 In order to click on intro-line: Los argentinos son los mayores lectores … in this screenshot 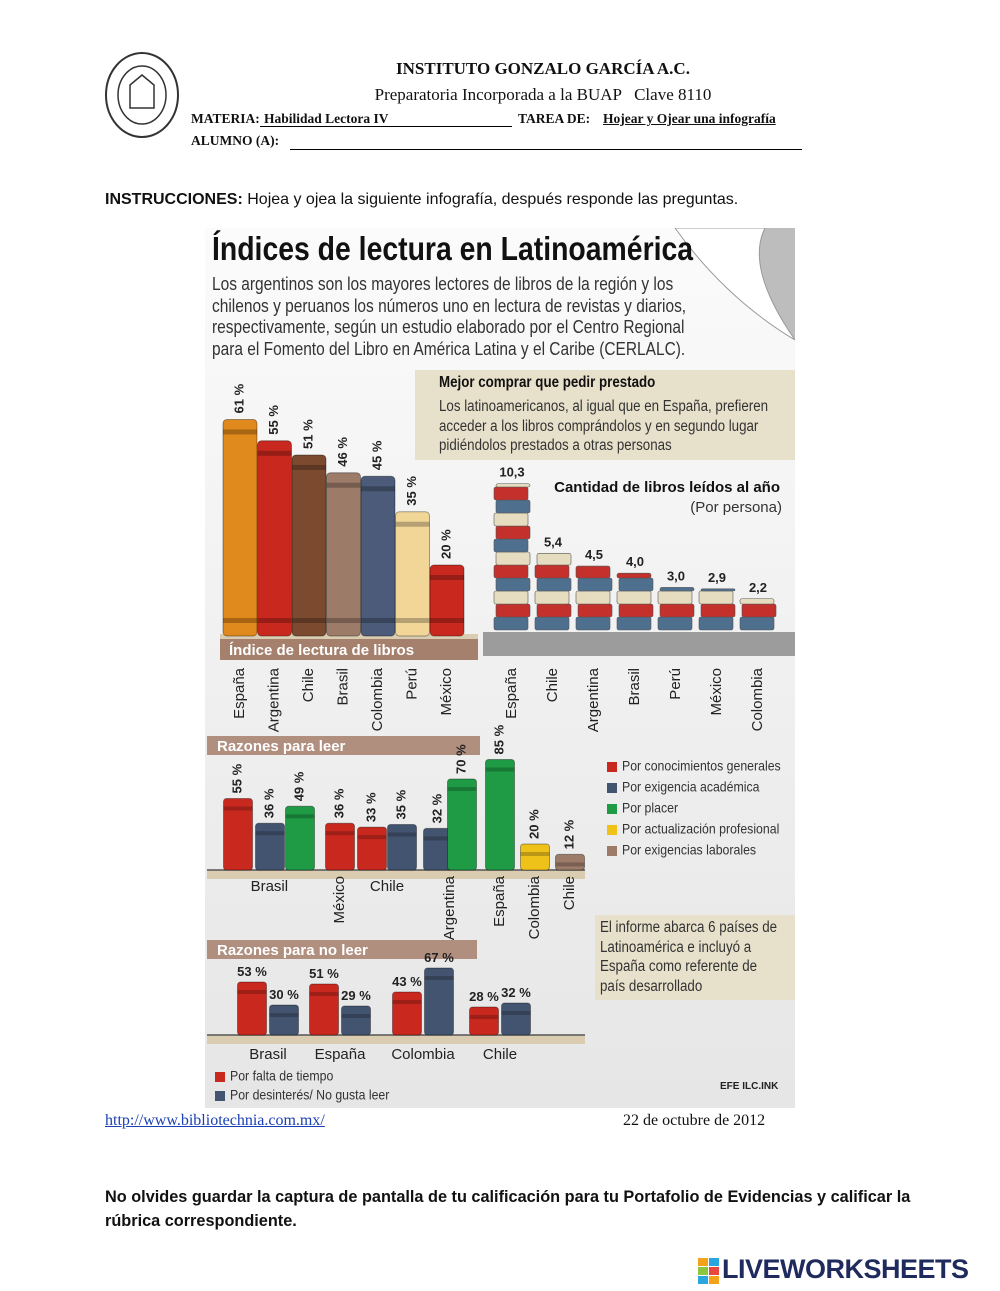, I will do `click(443, 284)`.